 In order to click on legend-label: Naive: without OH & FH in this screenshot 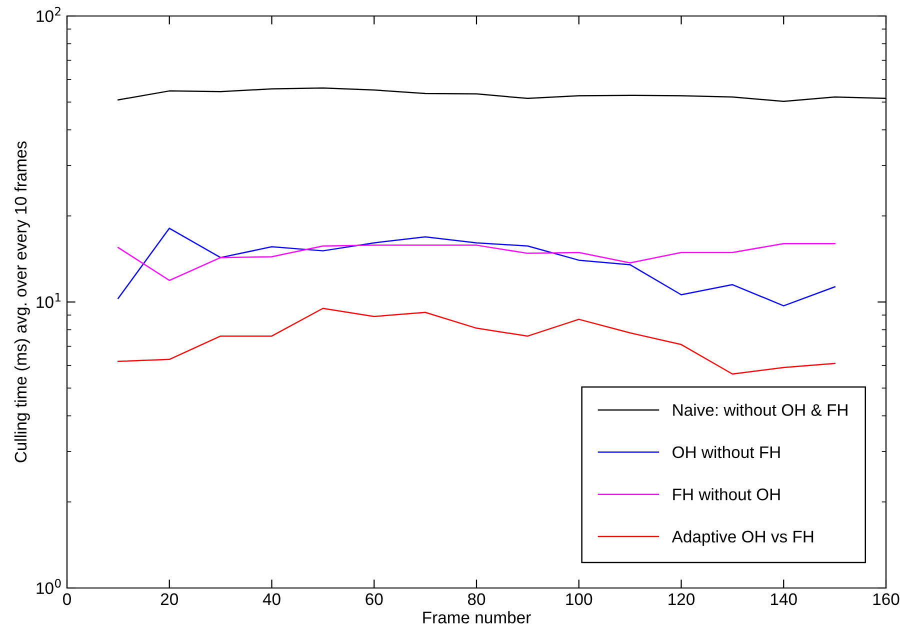, I will do `click(760, 410)`.